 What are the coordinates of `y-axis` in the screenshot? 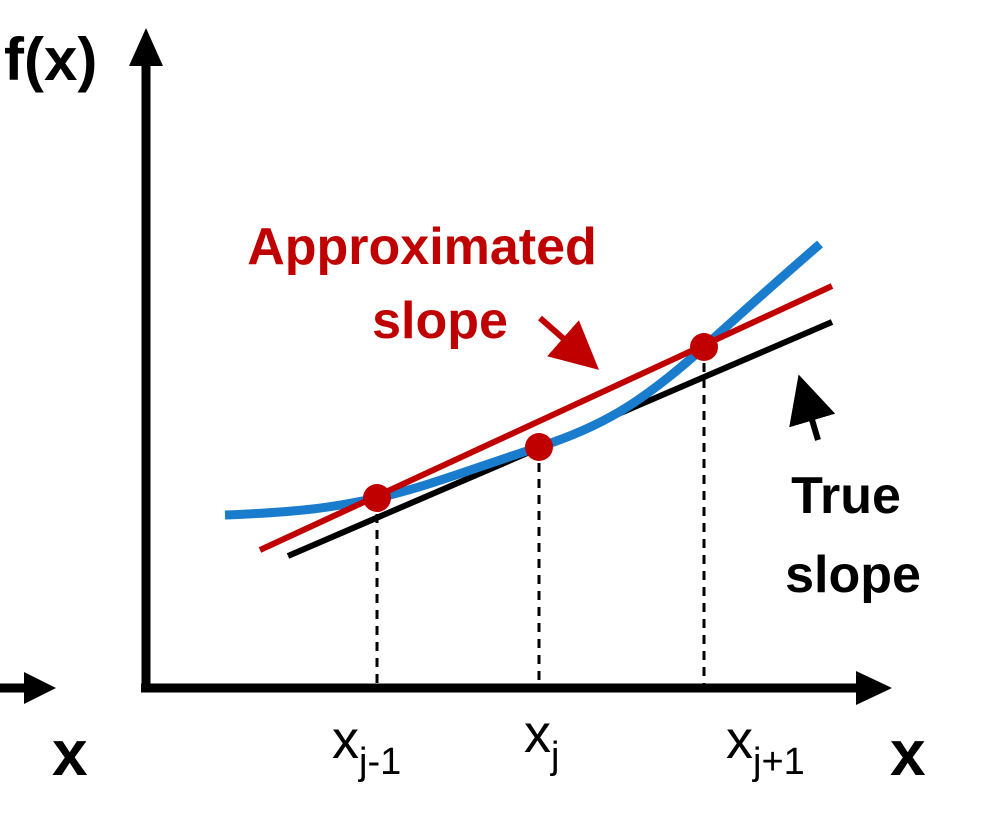 It's located at (146, 359).